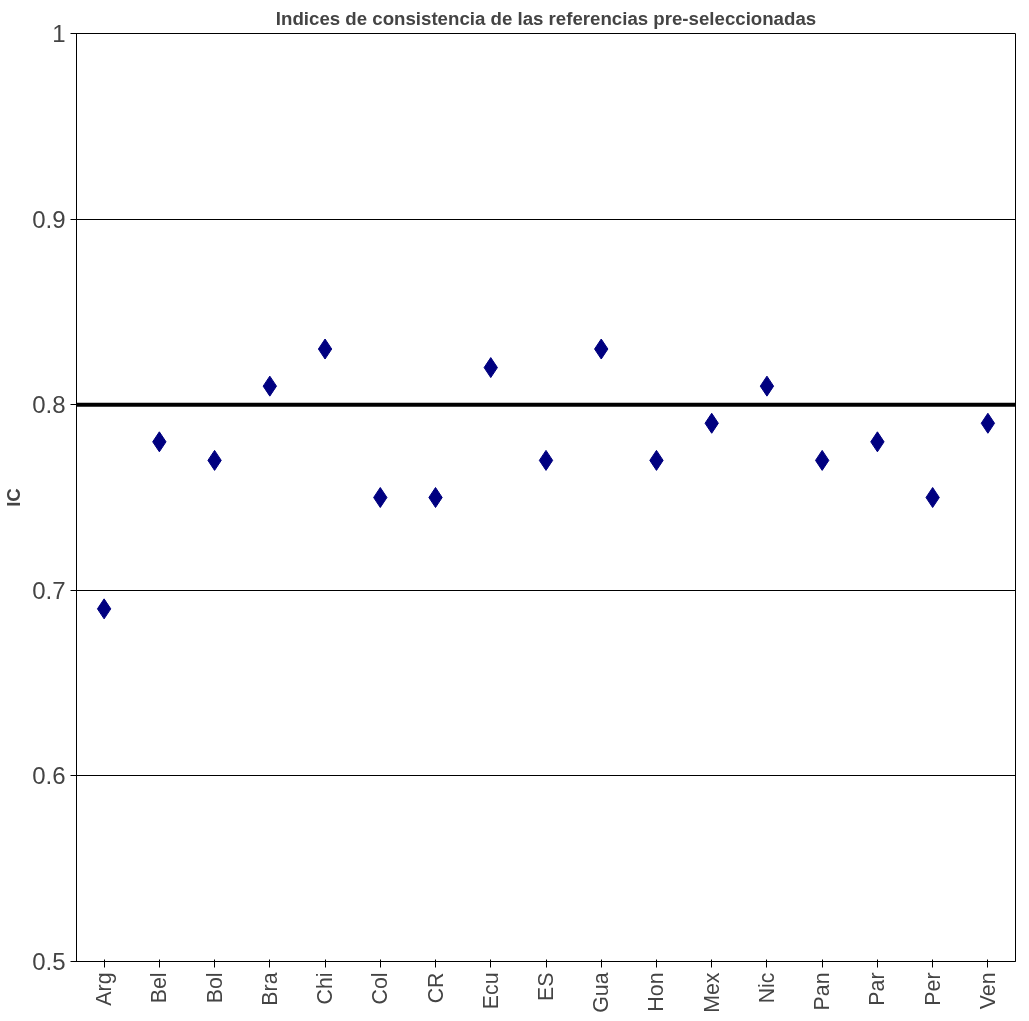  Describe the element at coordinates (656, 992) in the screenshot. I see `x-tick-label: Hon` at that location.